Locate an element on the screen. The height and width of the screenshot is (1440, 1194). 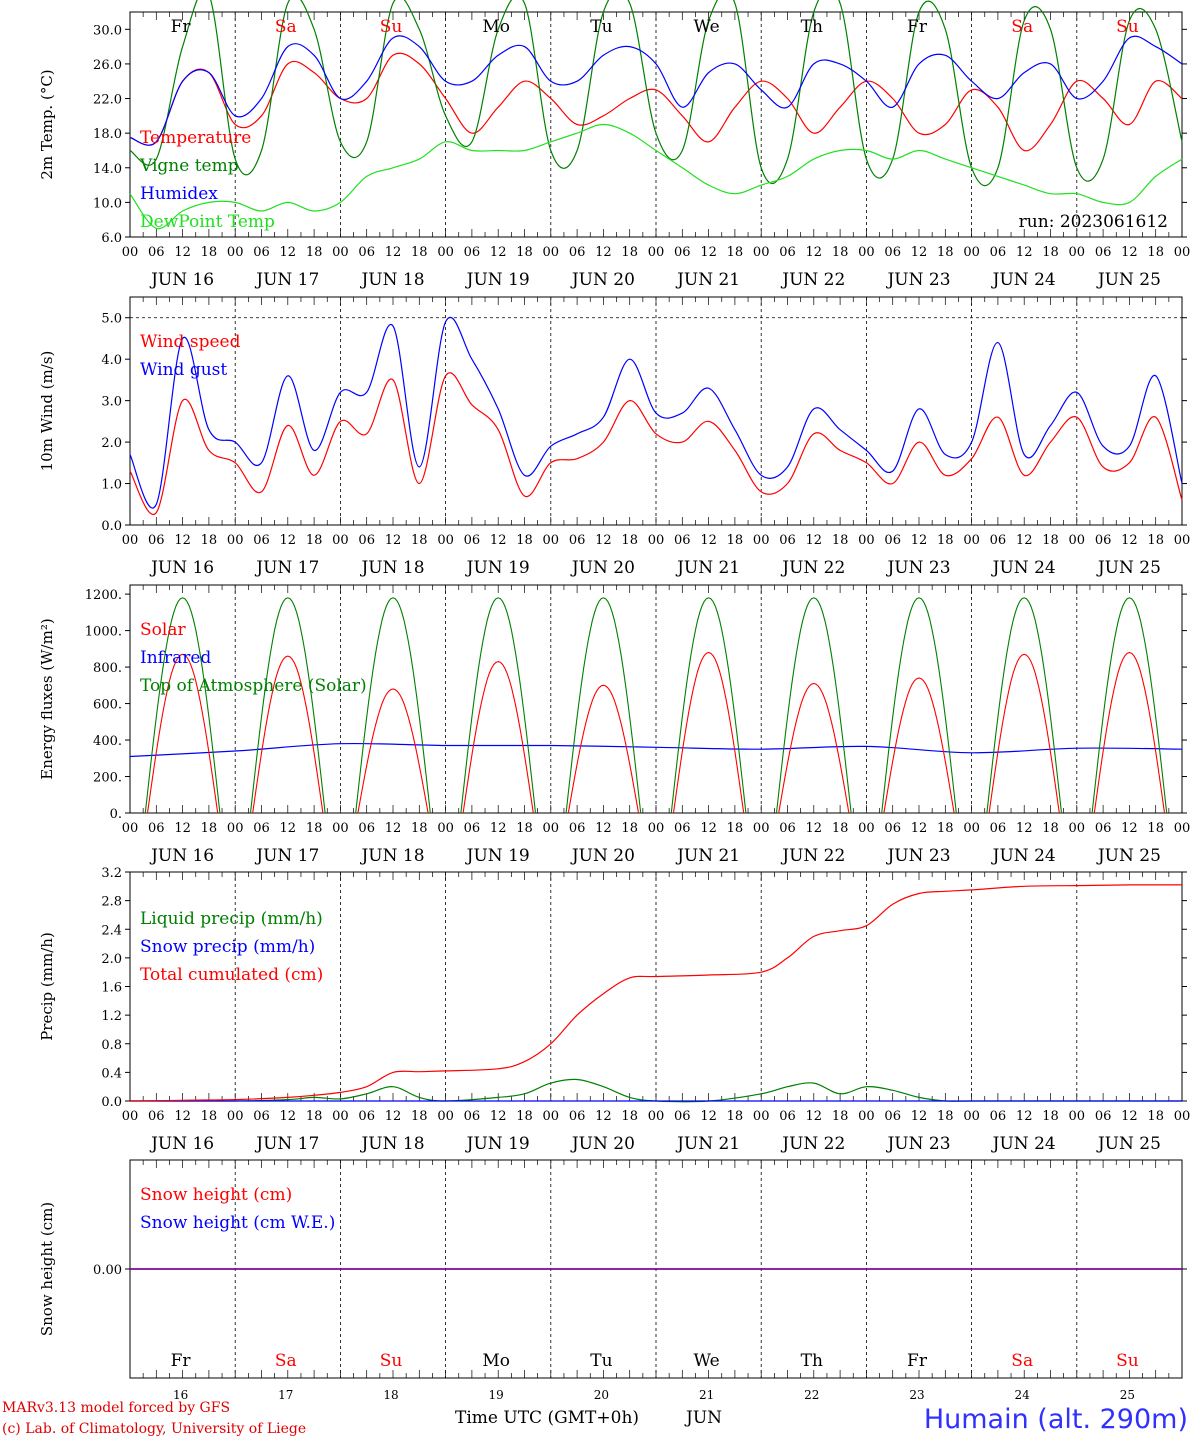
y-tick-label: 22.0 is located at coordinates (107, 100).